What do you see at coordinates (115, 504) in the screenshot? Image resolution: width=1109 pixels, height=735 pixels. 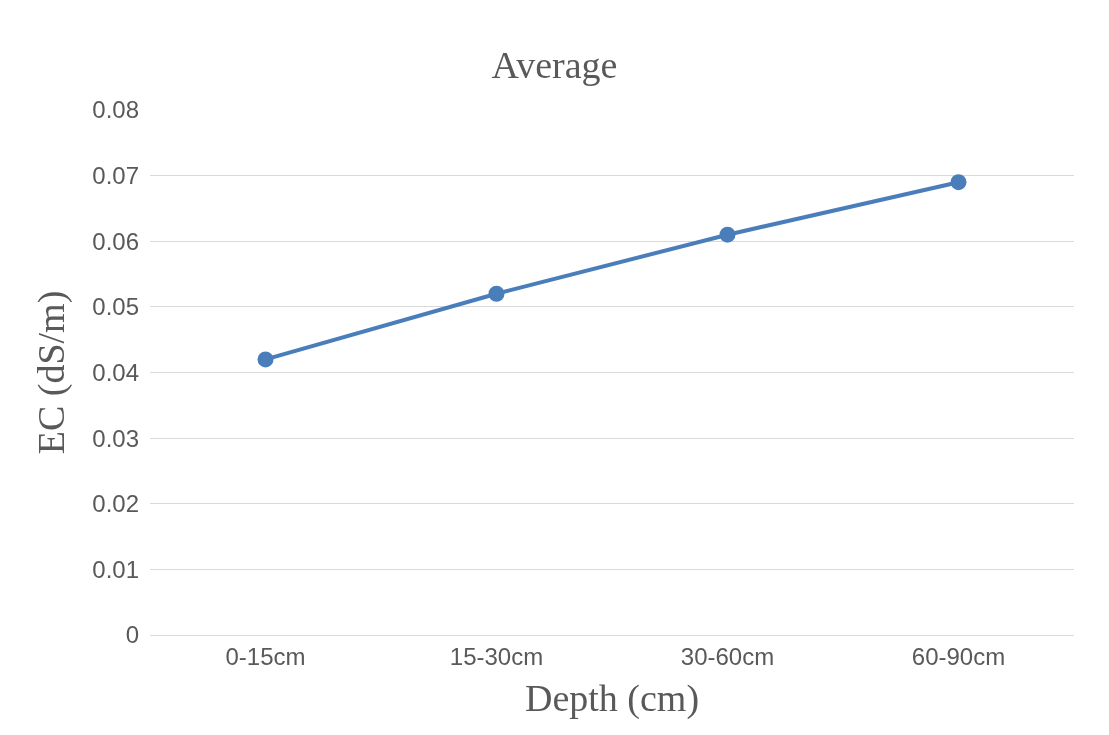 I see `y-tick-label: 0.02` at bounding box center [115, 504].